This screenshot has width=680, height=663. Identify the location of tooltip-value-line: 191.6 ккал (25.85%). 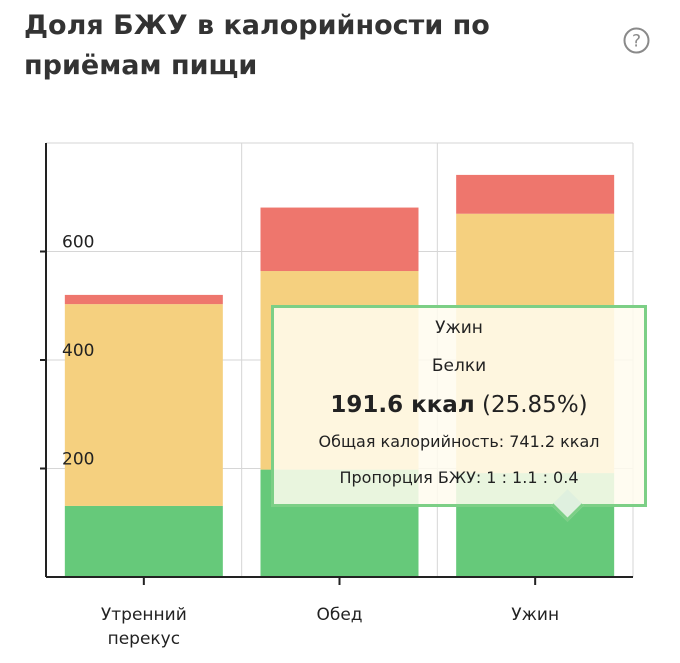
(459, 405).